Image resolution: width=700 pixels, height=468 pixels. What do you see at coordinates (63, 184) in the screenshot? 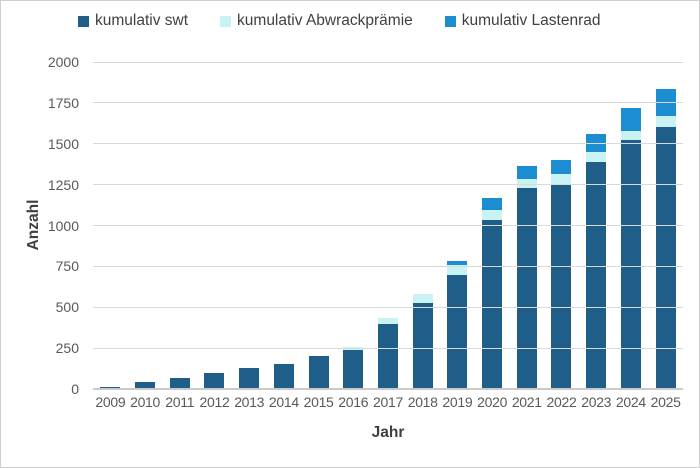
I see `y-tick-label-1250: 1250` at bounding box center [63, 184].